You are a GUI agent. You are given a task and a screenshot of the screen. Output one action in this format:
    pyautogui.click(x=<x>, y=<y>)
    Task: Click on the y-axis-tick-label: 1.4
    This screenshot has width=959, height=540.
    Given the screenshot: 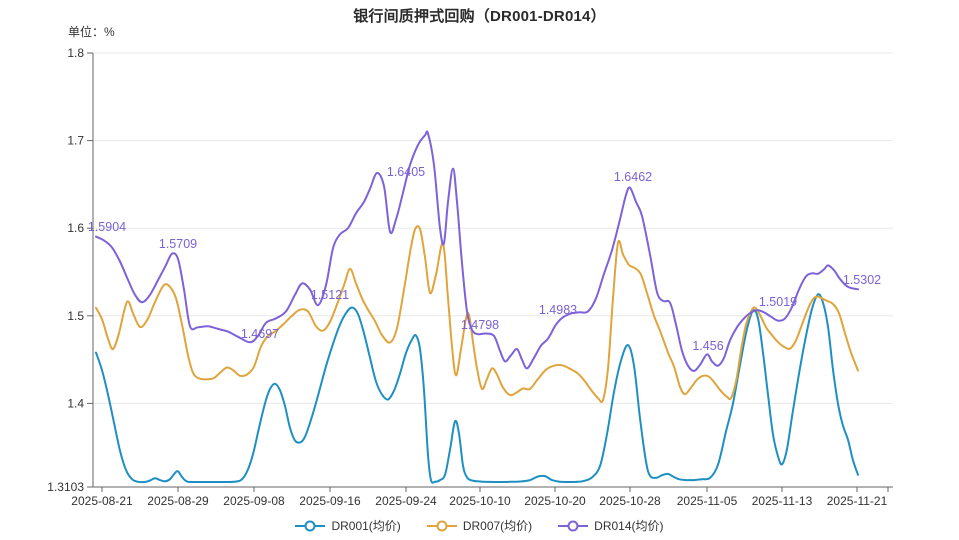 What is the action you would take?
    pyautogui.click(x=75, y=403)
    